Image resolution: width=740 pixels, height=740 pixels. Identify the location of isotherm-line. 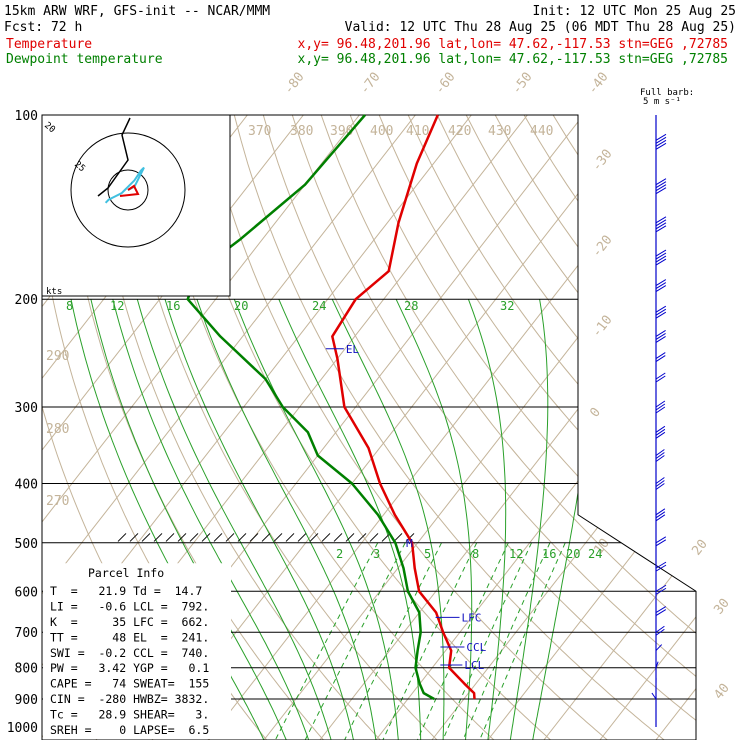
(675, 427).